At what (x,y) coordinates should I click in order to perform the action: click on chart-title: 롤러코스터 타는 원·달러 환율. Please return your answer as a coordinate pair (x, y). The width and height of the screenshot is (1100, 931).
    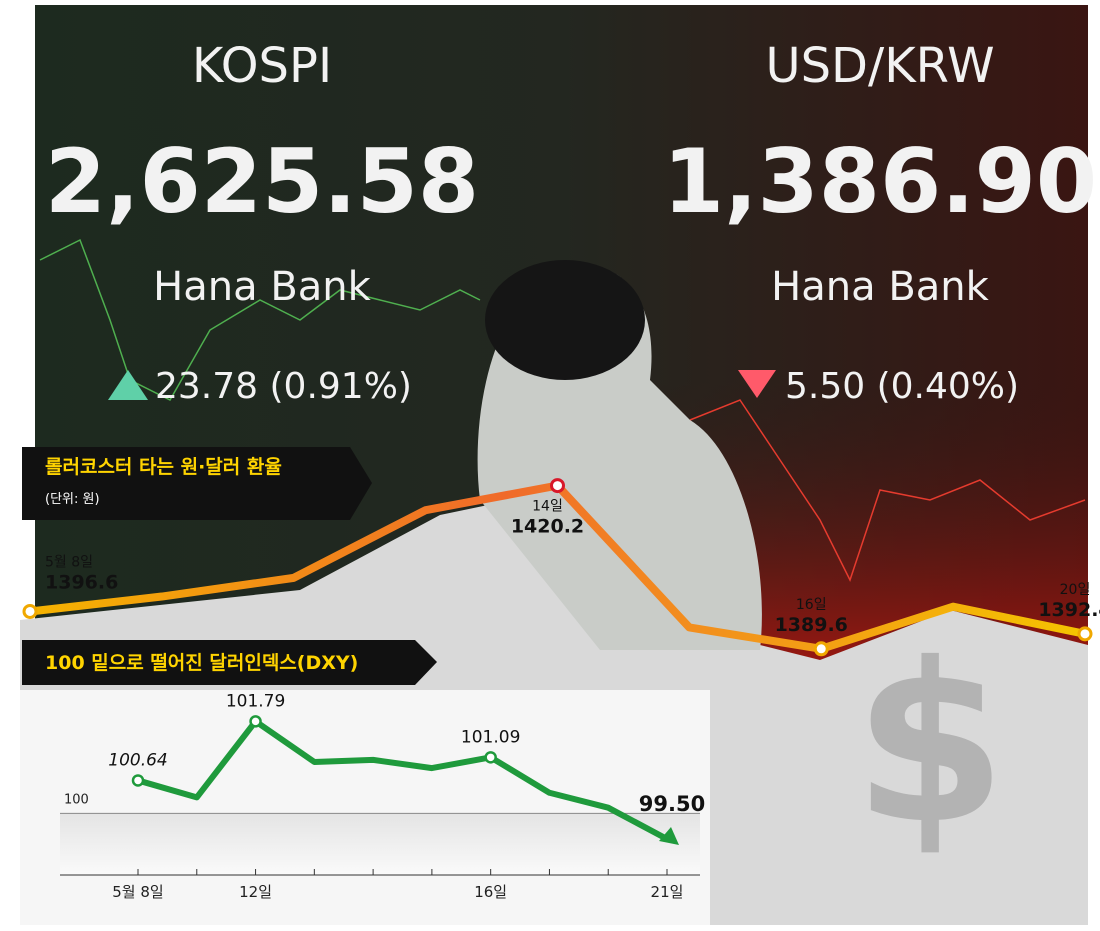
    Looking at the image, I should click on (163, 467).